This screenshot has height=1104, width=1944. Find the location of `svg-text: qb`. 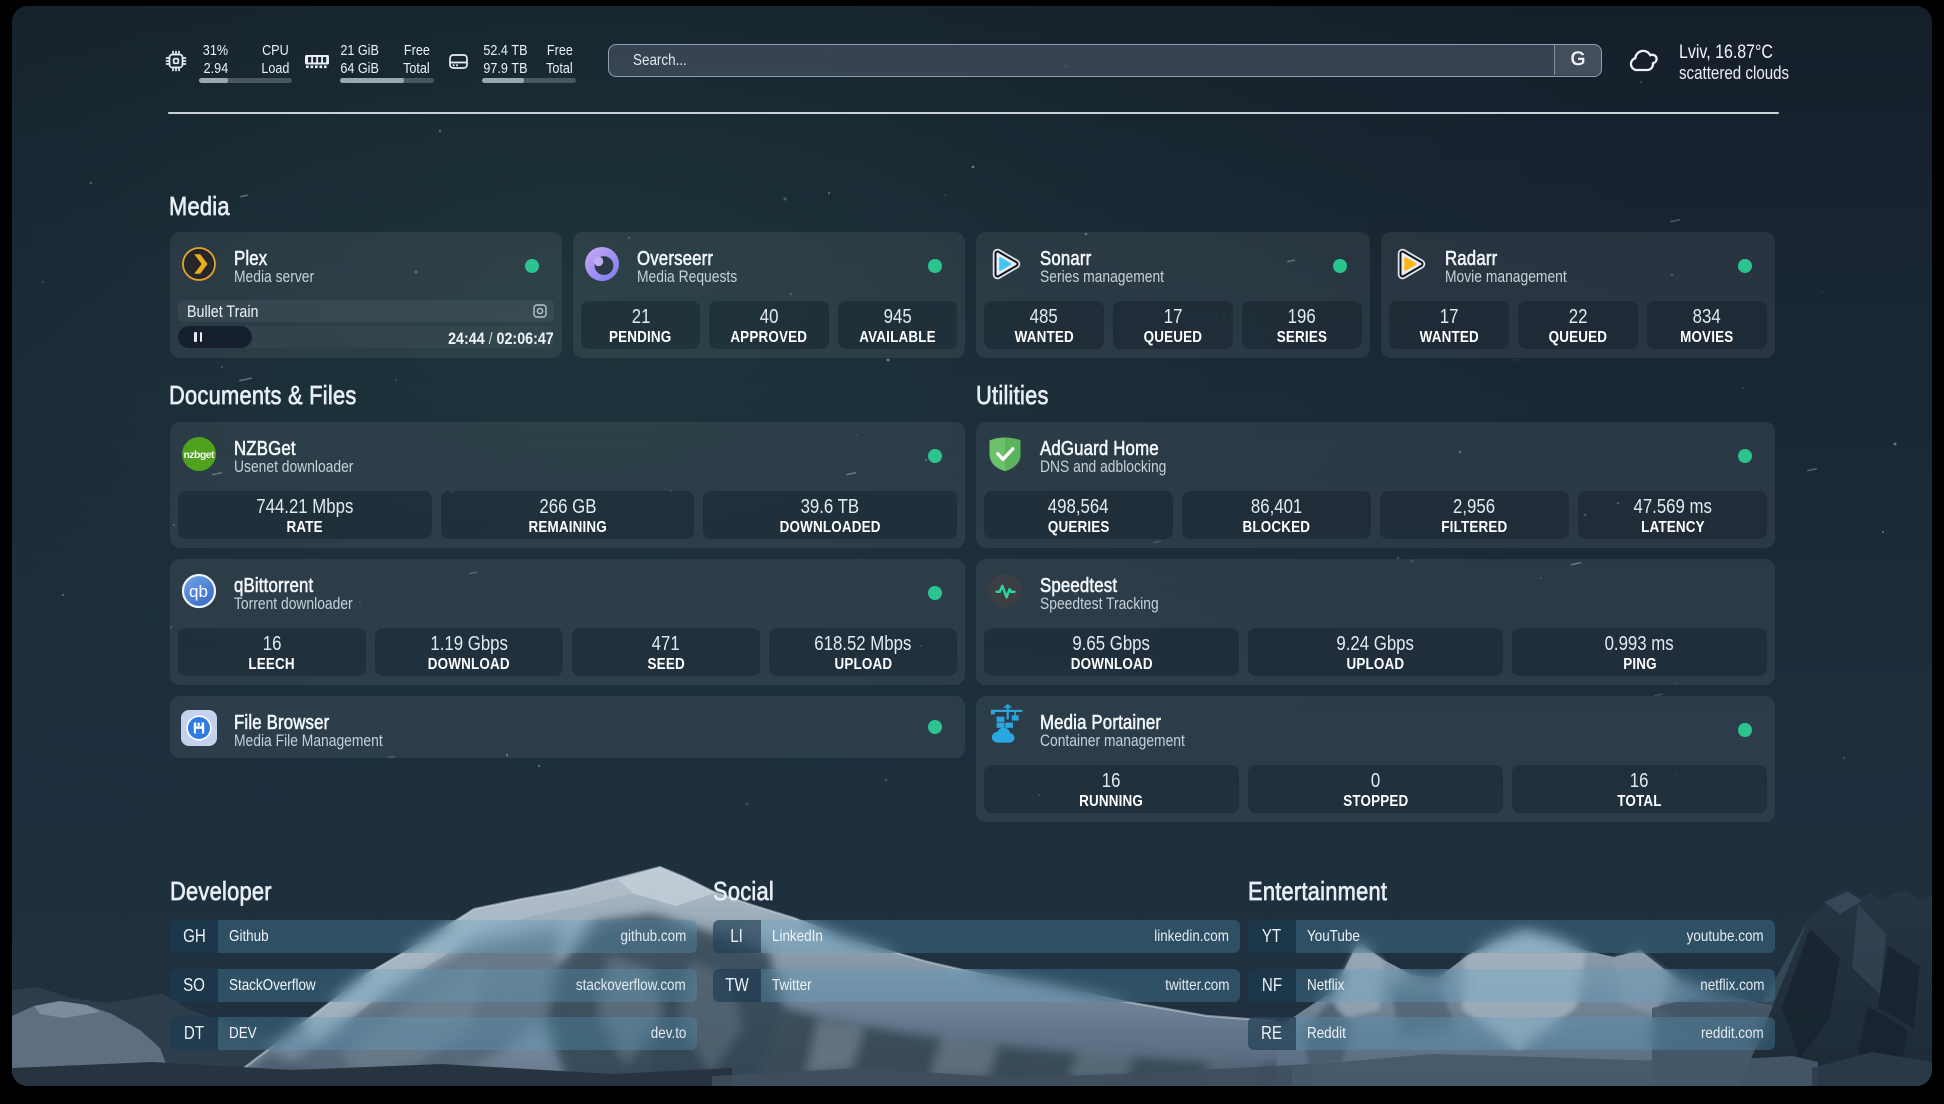

svg-text: qb is located at coordinates (198, 591).